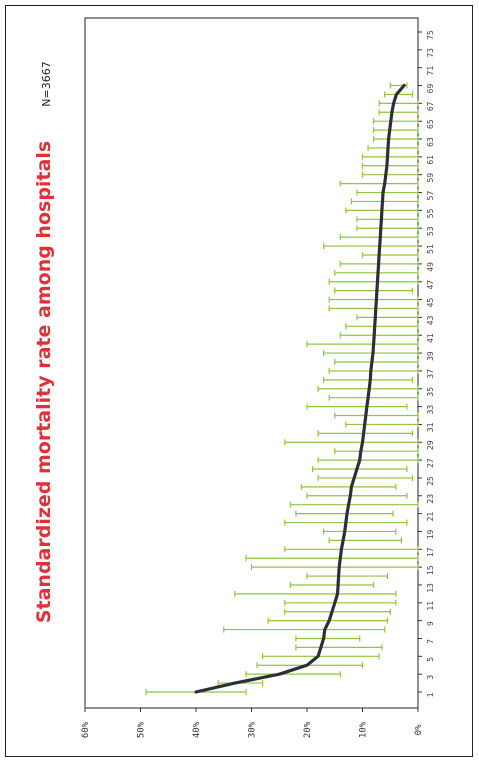 Image resolution: width=479 pixels, height=762 pixels. I want to click on x-tick-label: 29, so click(430, 445).